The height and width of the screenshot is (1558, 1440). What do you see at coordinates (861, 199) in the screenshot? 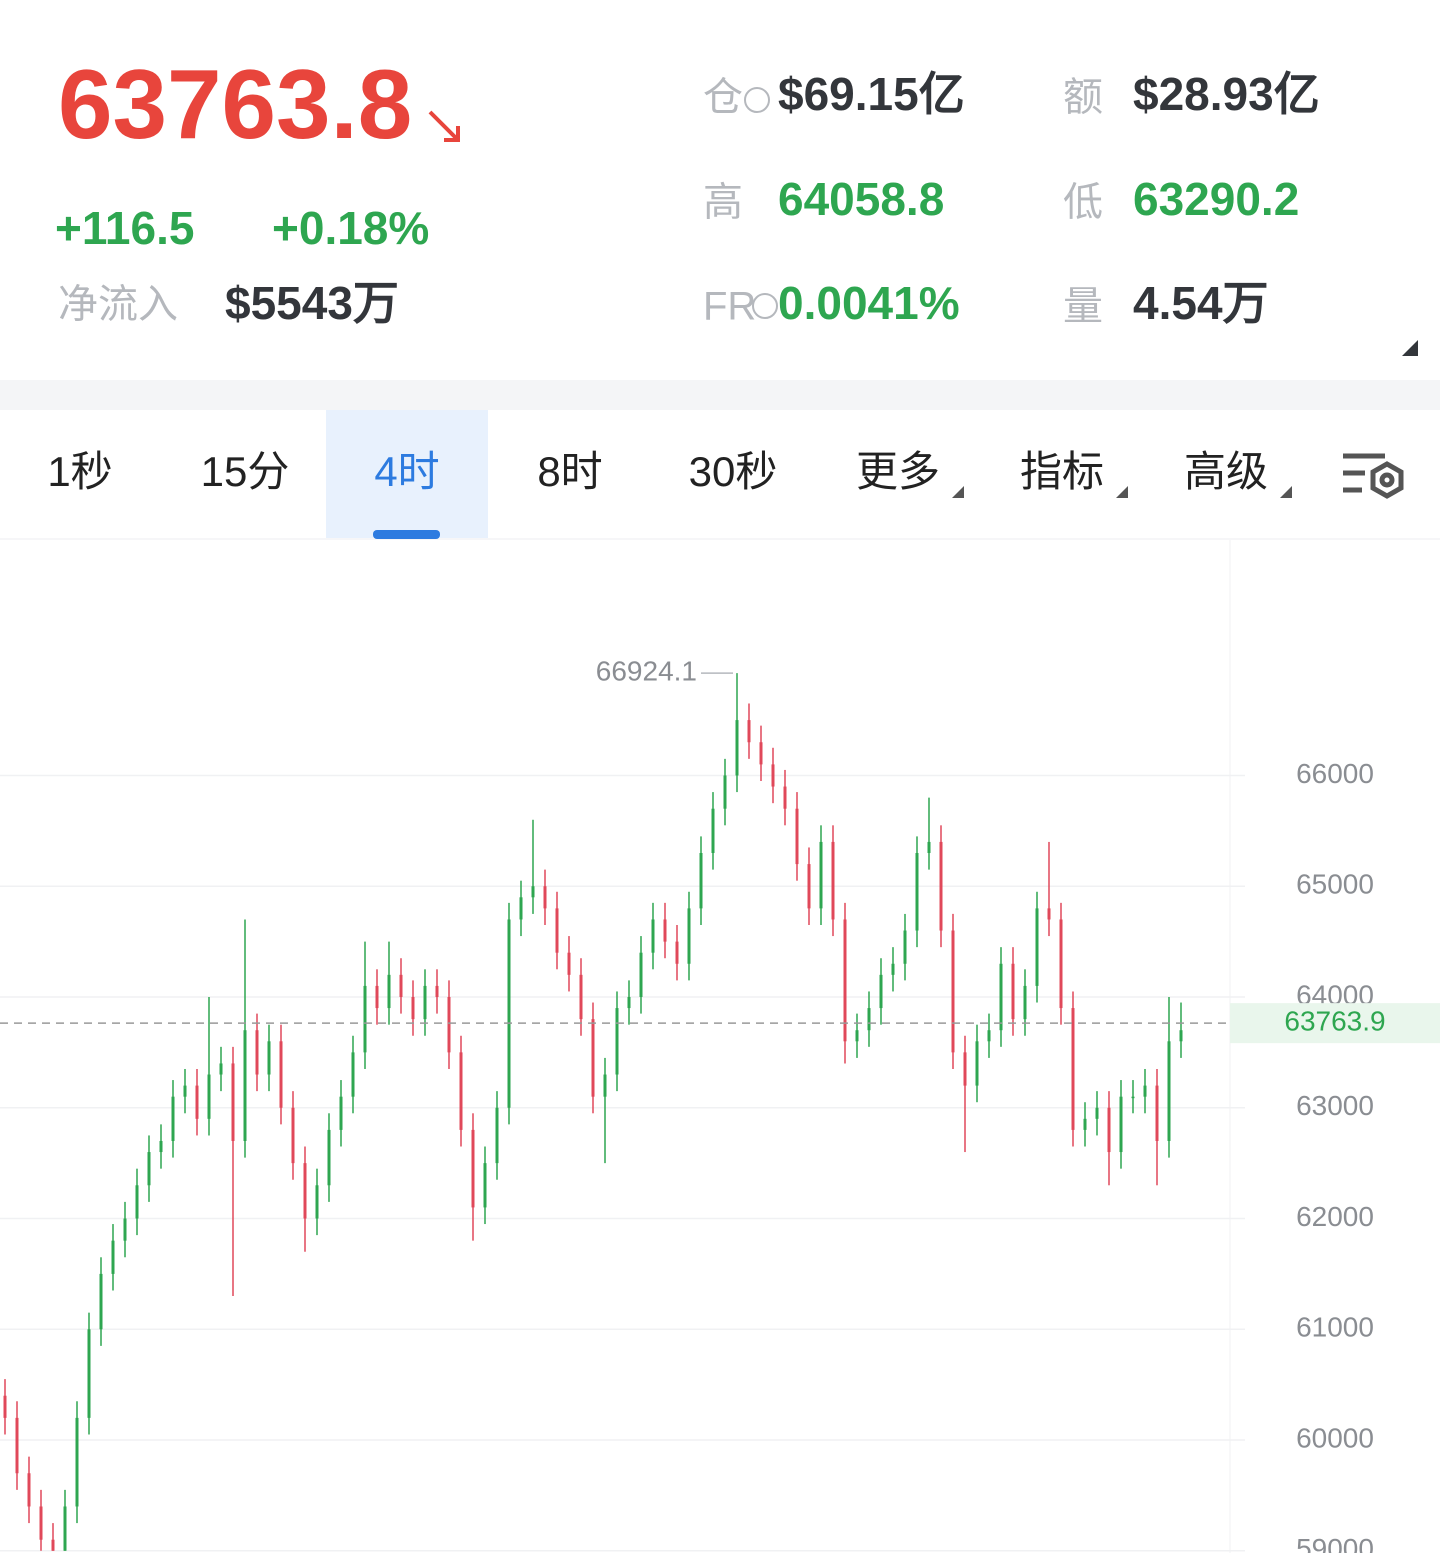
I see `stat-value: 64058.8` at bounding box center [861, 199].